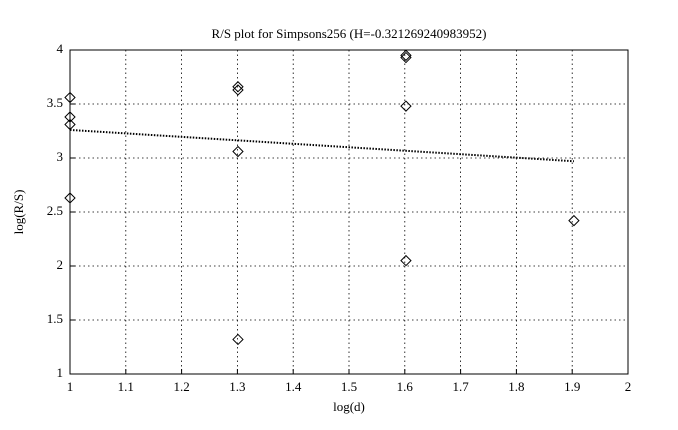  Describe the element at coordinates (60, 156) in the screenshot. I see `y-tick-label: 3` at that location.